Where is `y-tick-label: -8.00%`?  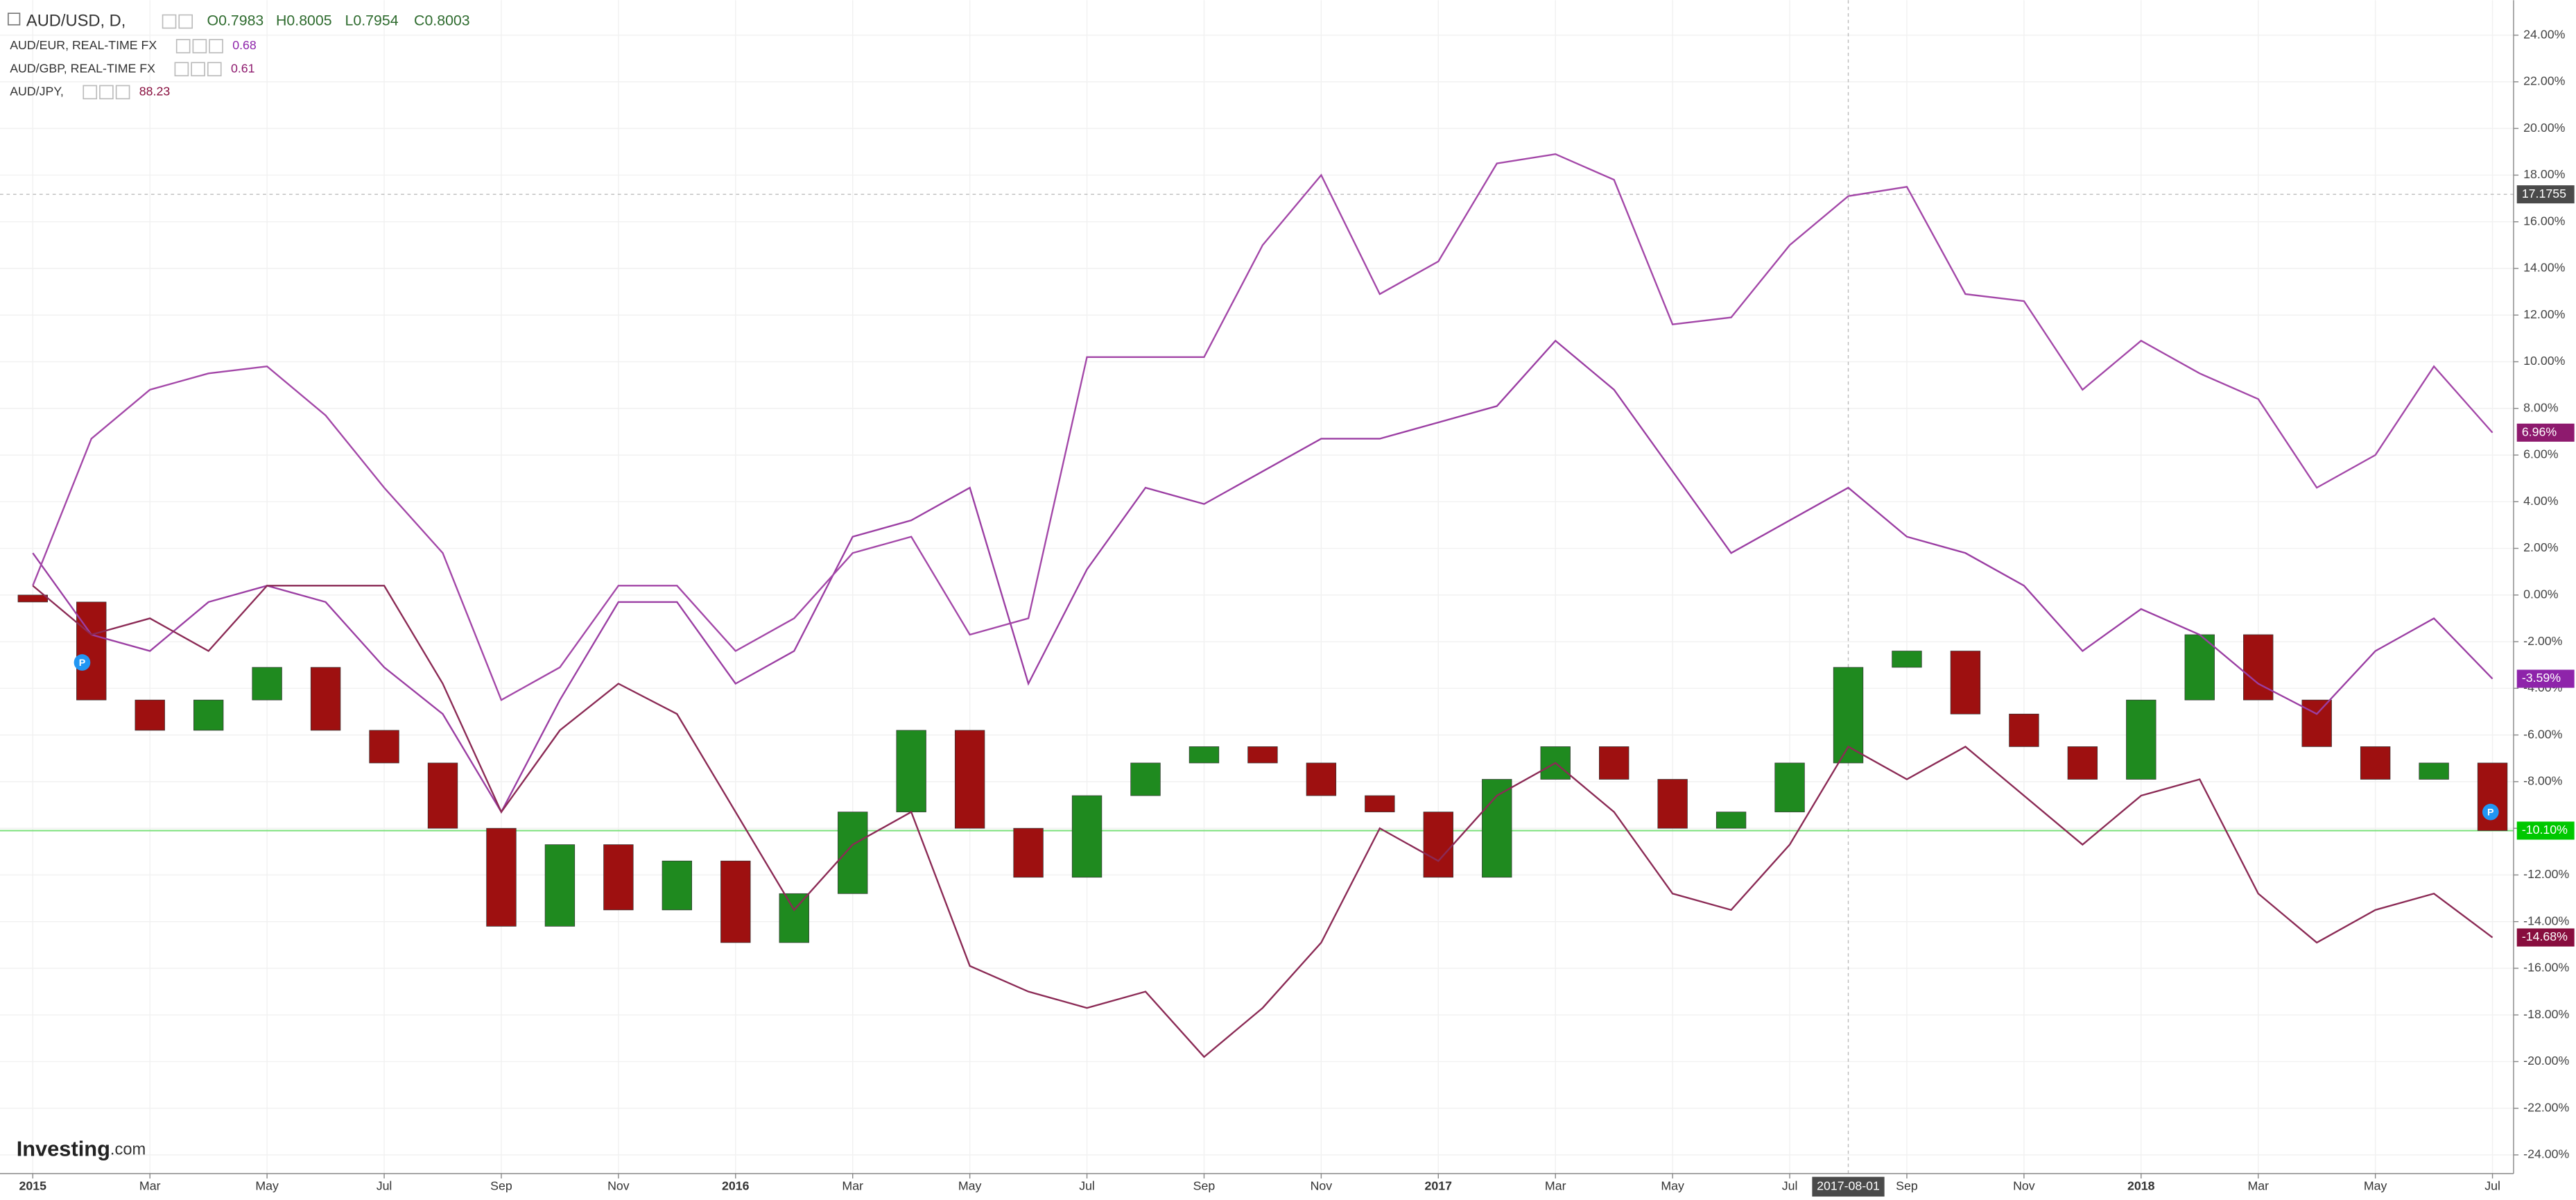
y-tick-label: -8.00% is located at coordinates (2542, 781).